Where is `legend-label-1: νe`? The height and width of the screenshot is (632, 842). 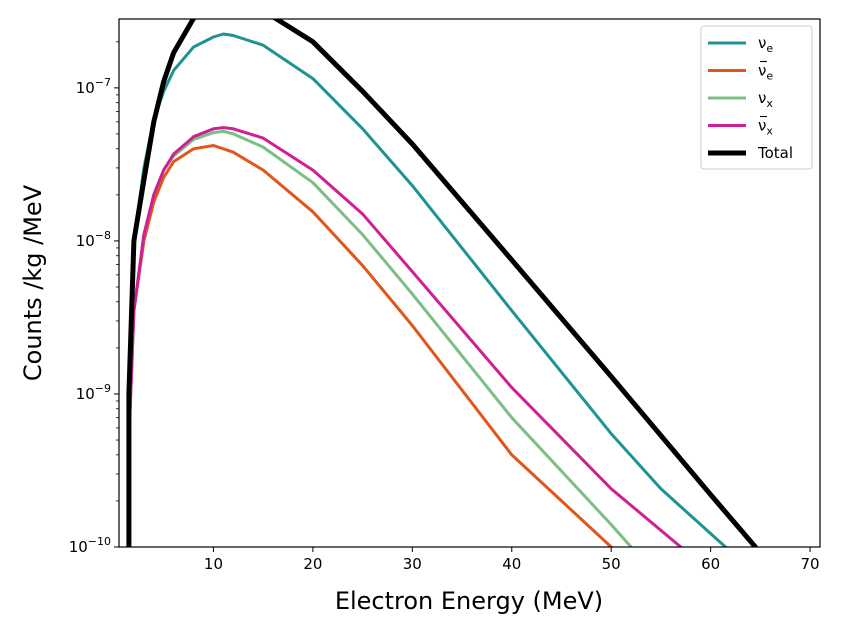 legend-label-1: νe is located at coordinates (765, 72).